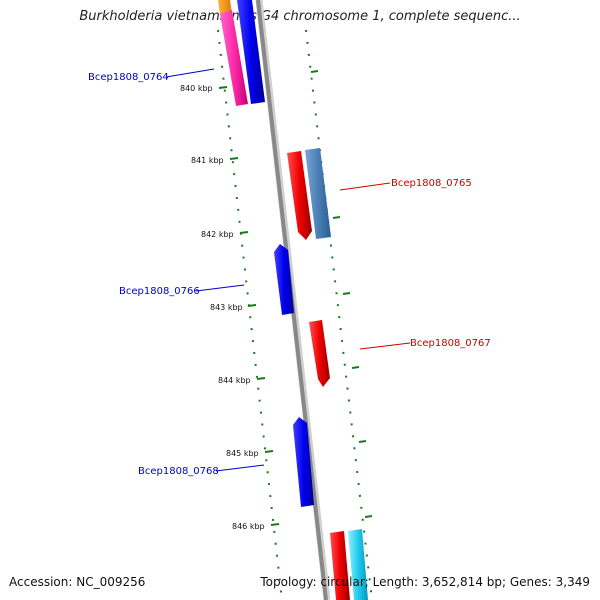  Describe the element at coordinates (207, 160) in the screenshot. I see `tick-label: 841 kbp` at that location.